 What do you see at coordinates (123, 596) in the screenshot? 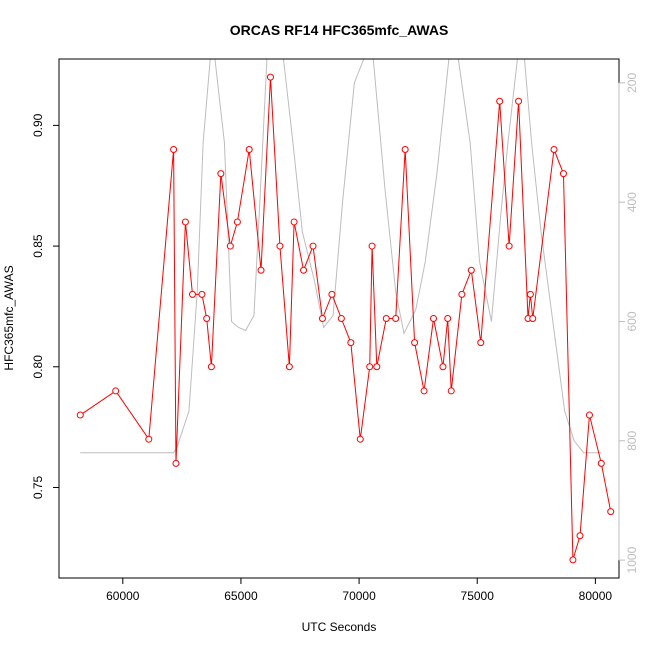
I see `x-tick-label: 60000` at bounding box center [123, 596].